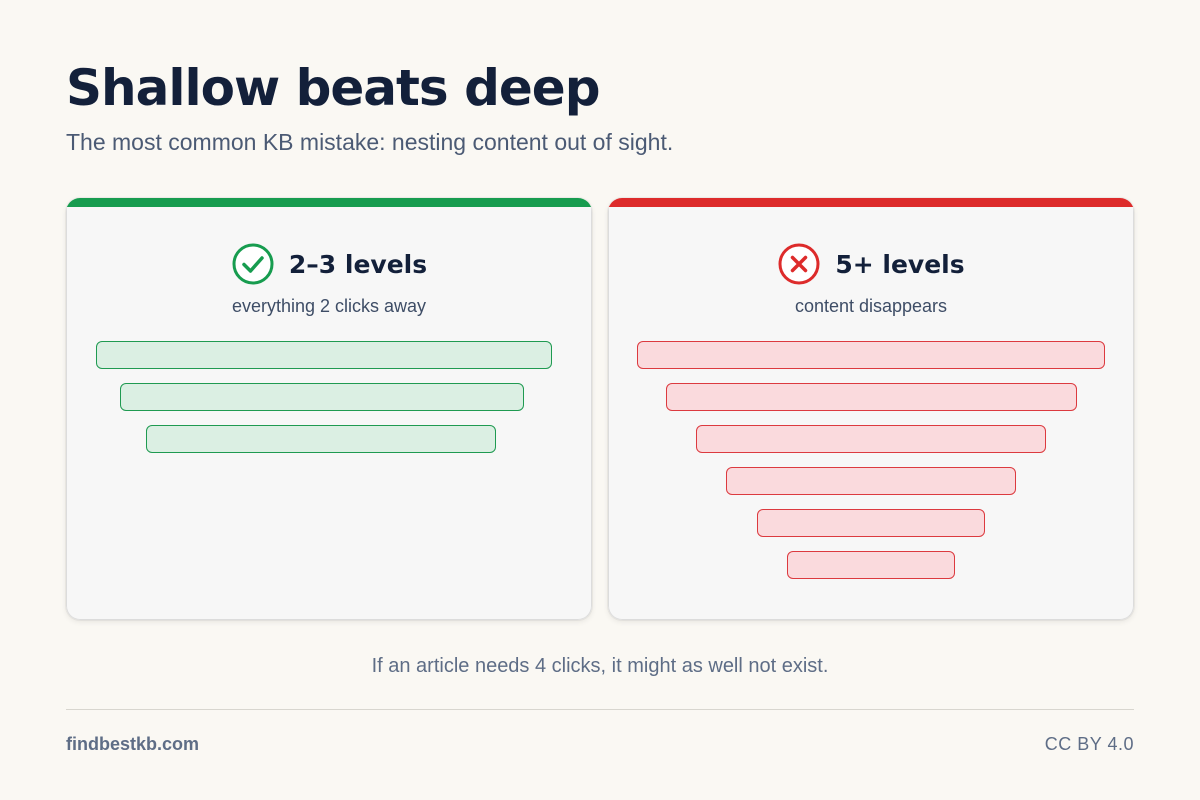 This screenshot has height=800, width=1200. What do you see at coordinates (253, 264) in the screenshot?
I see `check-circle-icon` at bounding box center [253, 264].